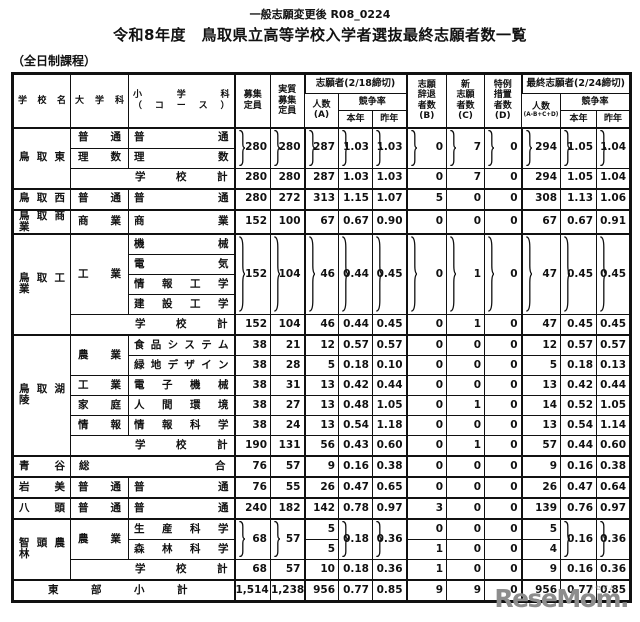  Describe the element at coordinates (389, 364) in the screenshot. I see `cell-text: 0.10` at that location.